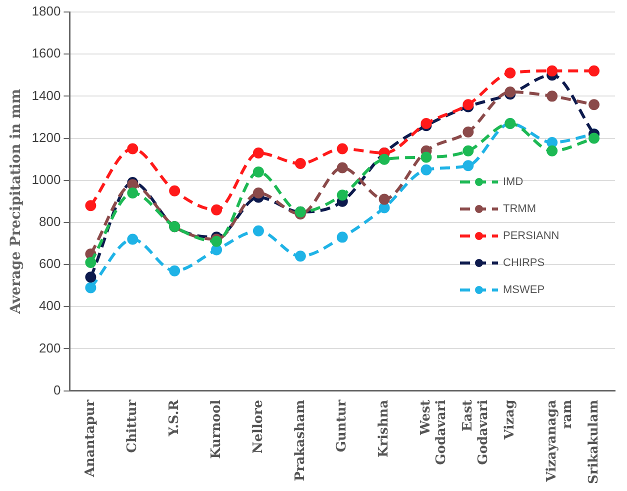 The image size is (627, 491). I want to click on y-tick-label: 1000, so click(46, 179).